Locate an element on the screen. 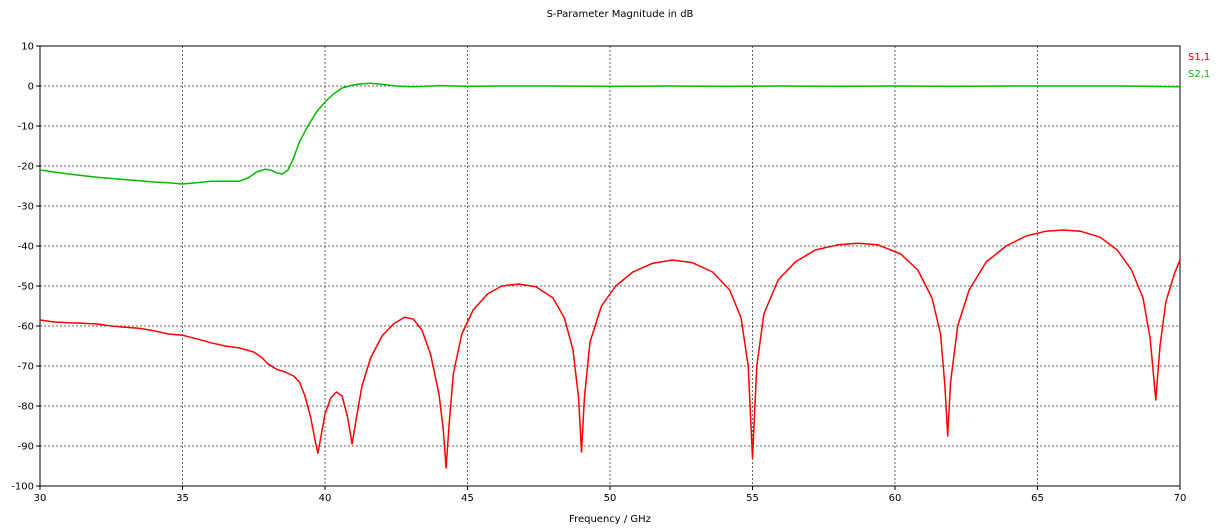  x-tick-label: 40 is located at coordinates (325, 498).